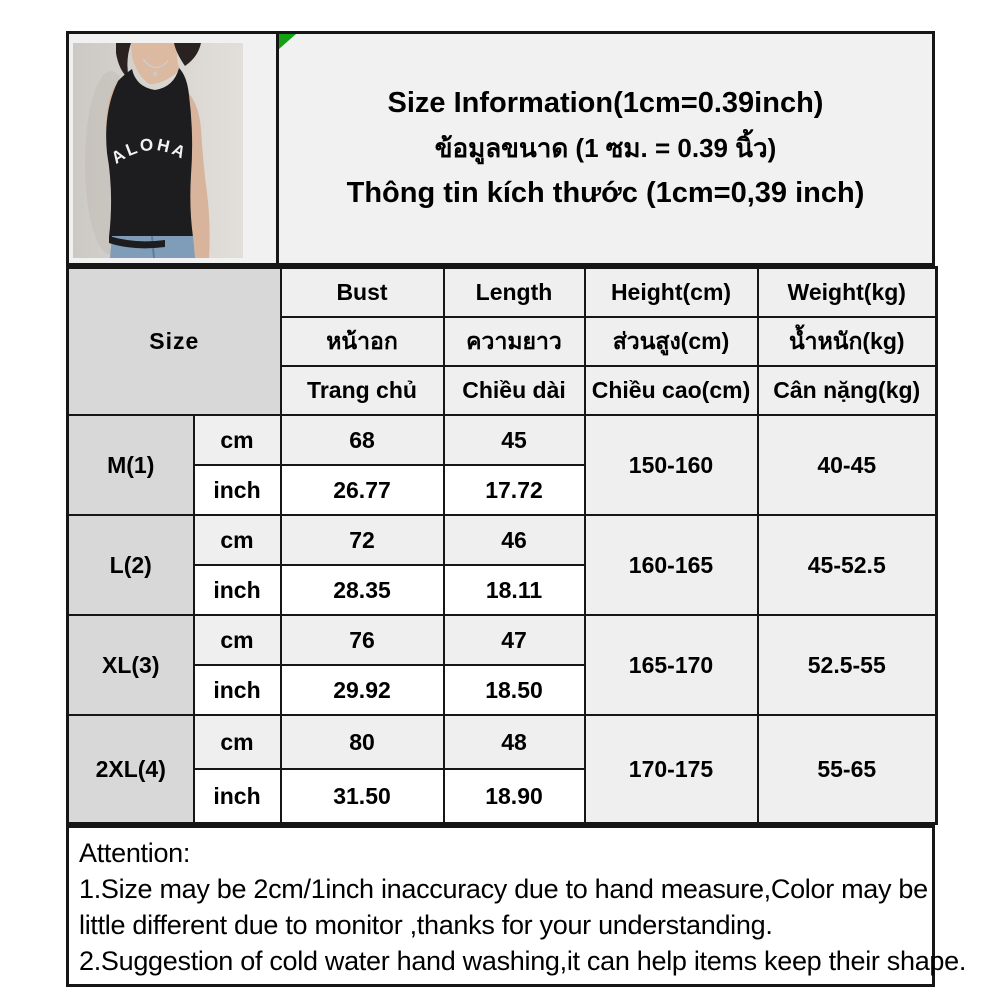 The width and height of the screenshot is (1002, 1002). I want to click on col-header-length-th: ความยาว, so click(514, 341).